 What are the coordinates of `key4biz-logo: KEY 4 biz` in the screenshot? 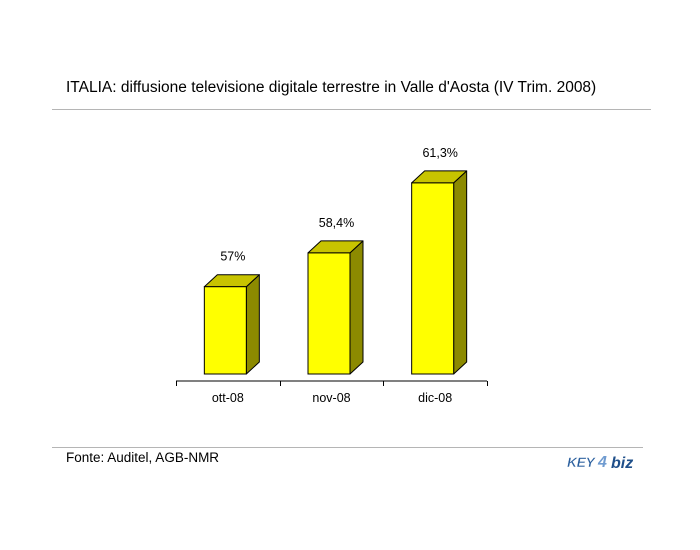 It's located at (600, 463).